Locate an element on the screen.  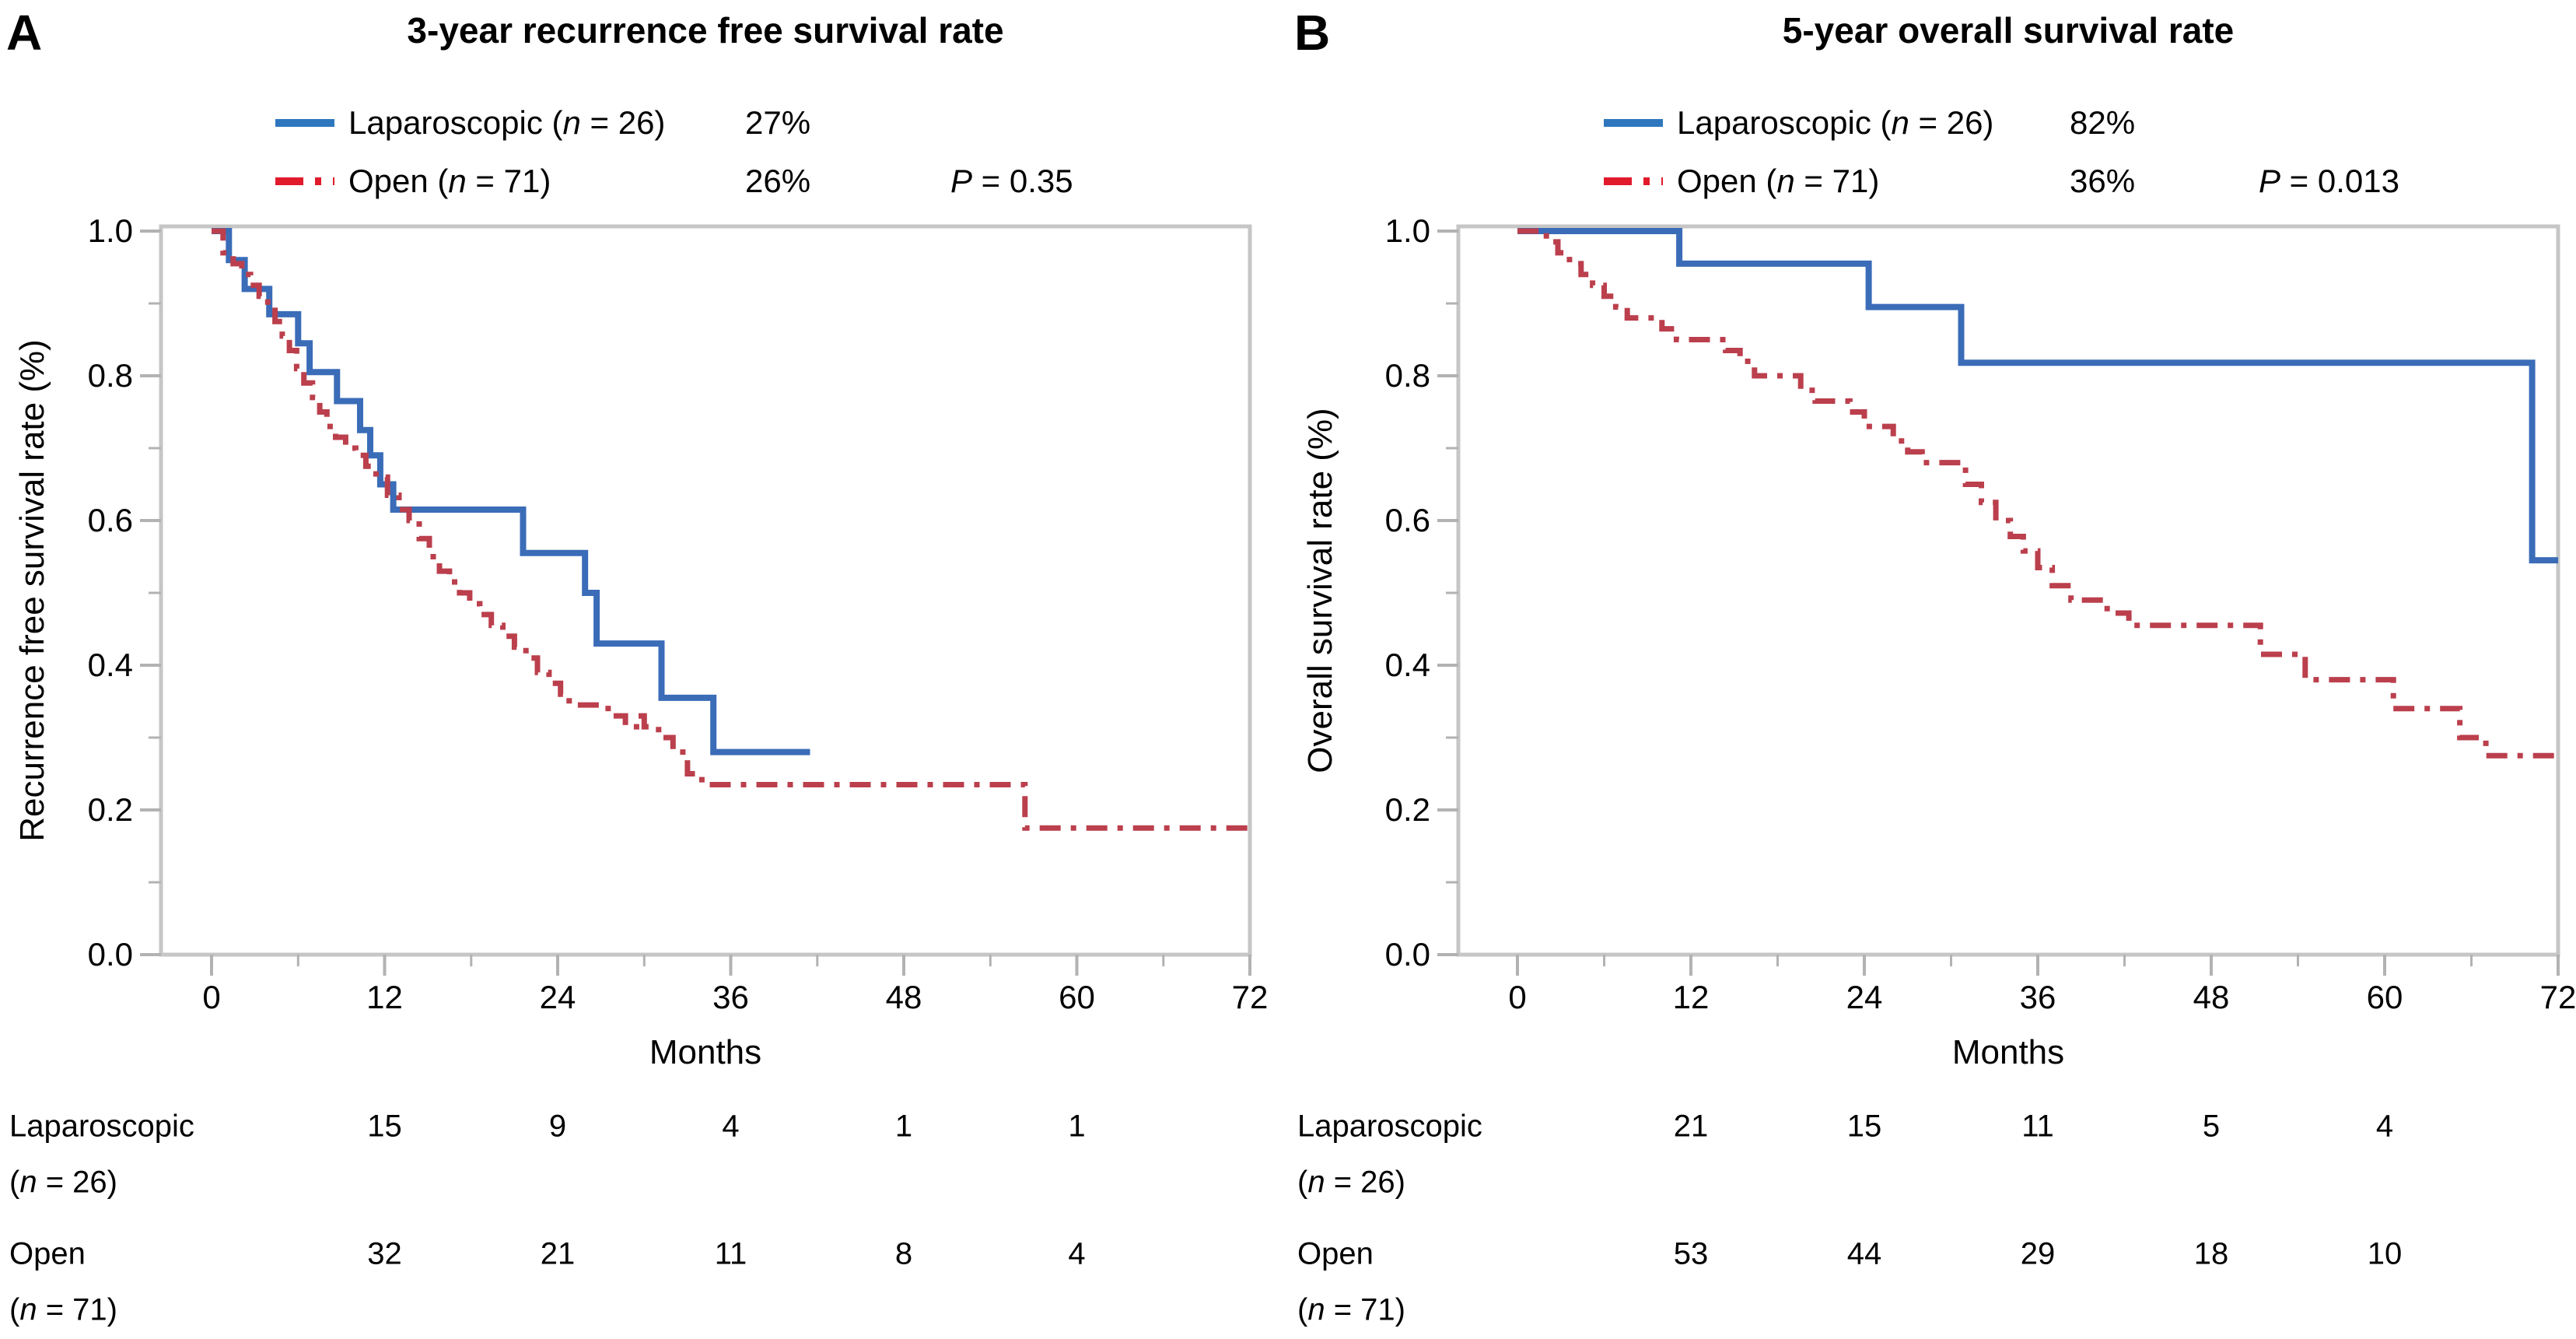
risk-count: 8 is located at coordinates (904, 1253).